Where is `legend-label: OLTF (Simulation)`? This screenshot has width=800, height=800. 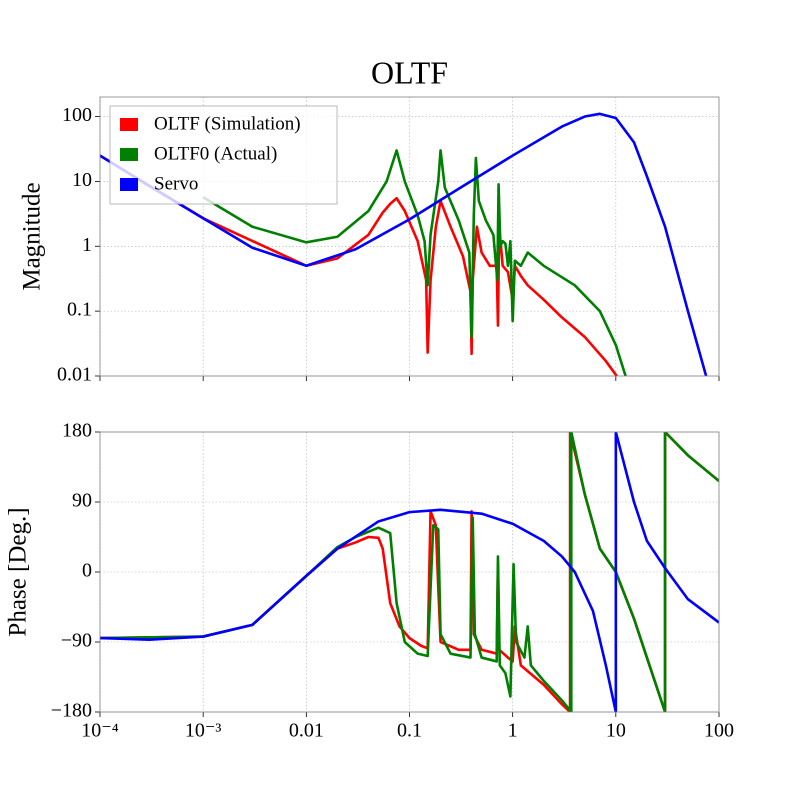 legend-label: OLTF (Simulation) is located at coordinates (227, 123).